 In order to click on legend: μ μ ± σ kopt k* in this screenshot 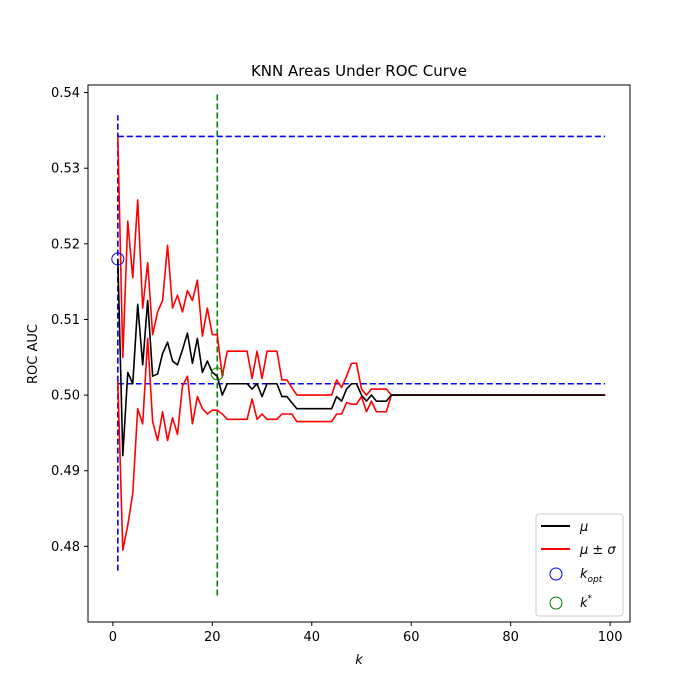, I will do `click(579, 565)`.